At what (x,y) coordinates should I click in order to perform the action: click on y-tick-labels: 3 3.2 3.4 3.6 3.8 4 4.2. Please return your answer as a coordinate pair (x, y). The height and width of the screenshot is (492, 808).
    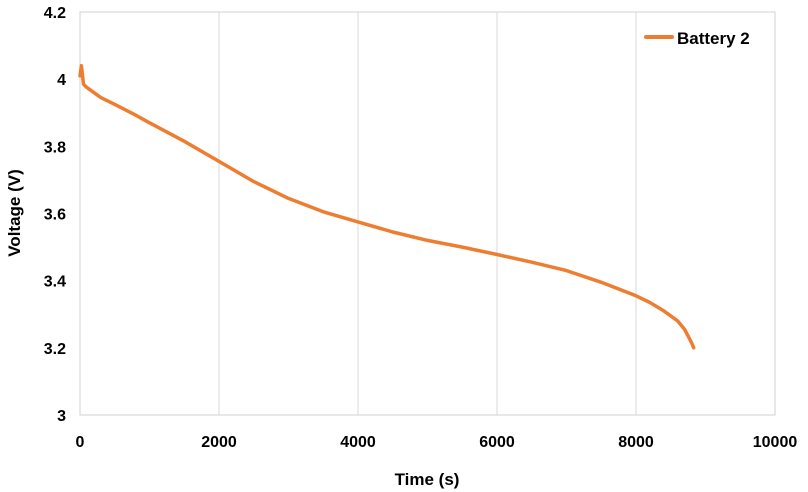
    Looking at the image, I should click on (55, 215).